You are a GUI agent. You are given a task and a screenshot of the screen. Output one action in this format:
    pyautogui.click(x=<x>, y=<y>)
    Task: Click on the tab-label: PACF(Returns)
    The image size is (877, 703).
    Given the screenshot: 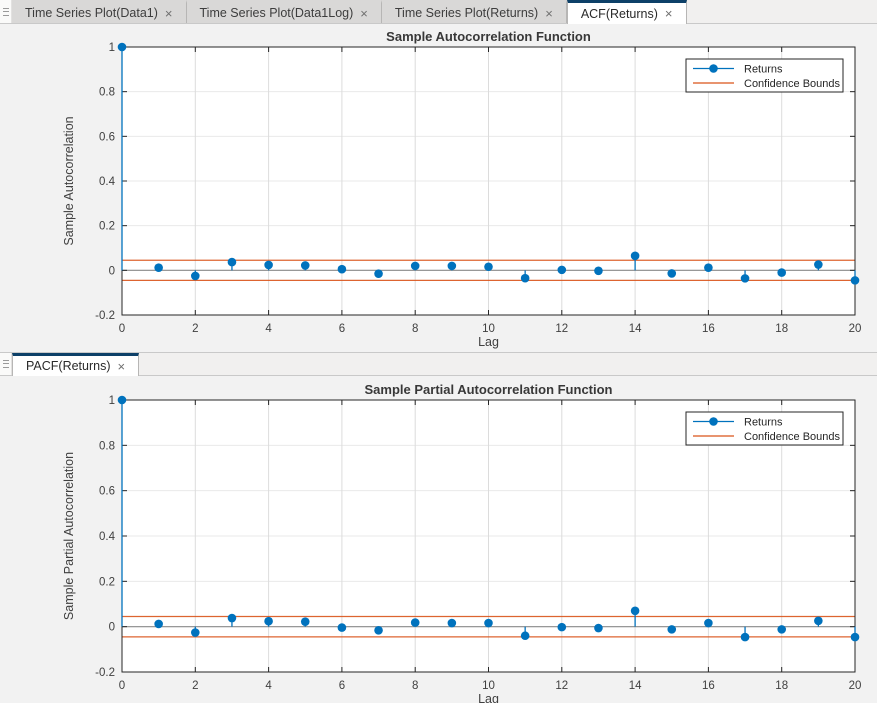 What is the action you would take?
    pyautogui.click(x=68, y=366)
    